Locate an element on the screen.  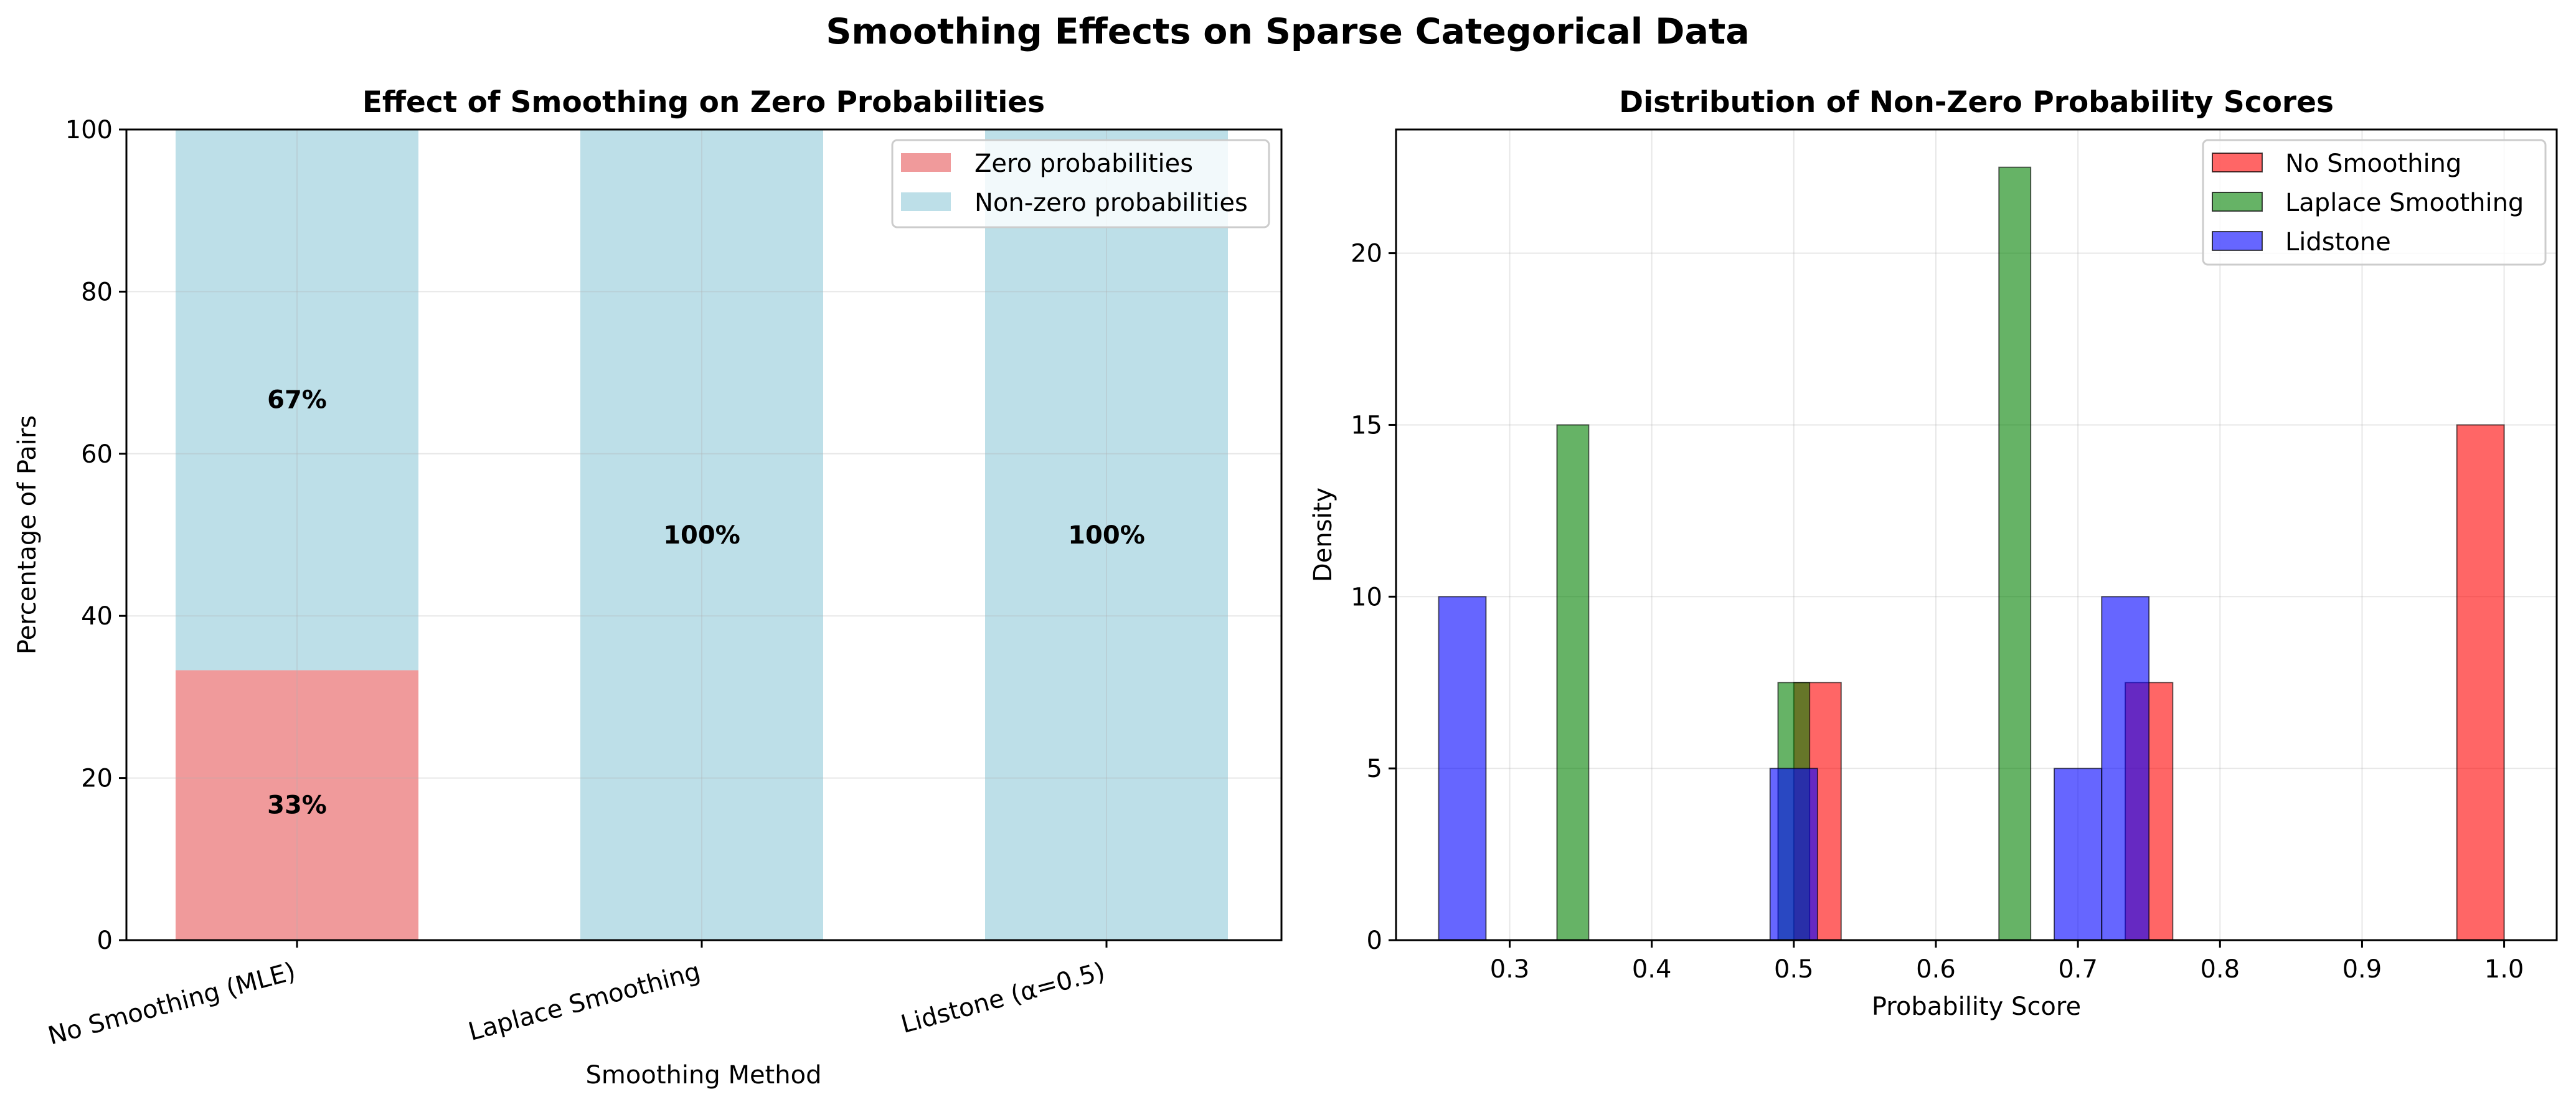
left-legend-frame is located at coordinates (1080, 183).